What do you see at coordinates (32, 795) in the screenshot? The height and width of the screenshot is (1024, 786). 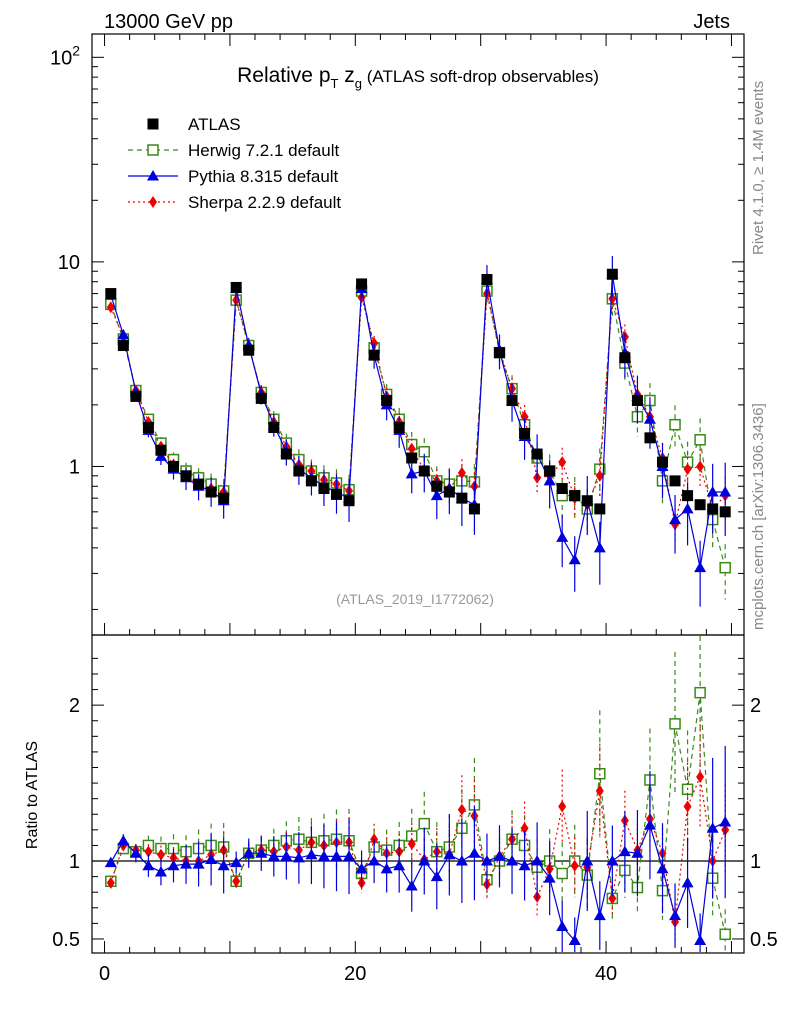 I see `ratio-y-axis-label: Ratio to ATLAS` at bounding box center [32, 795].